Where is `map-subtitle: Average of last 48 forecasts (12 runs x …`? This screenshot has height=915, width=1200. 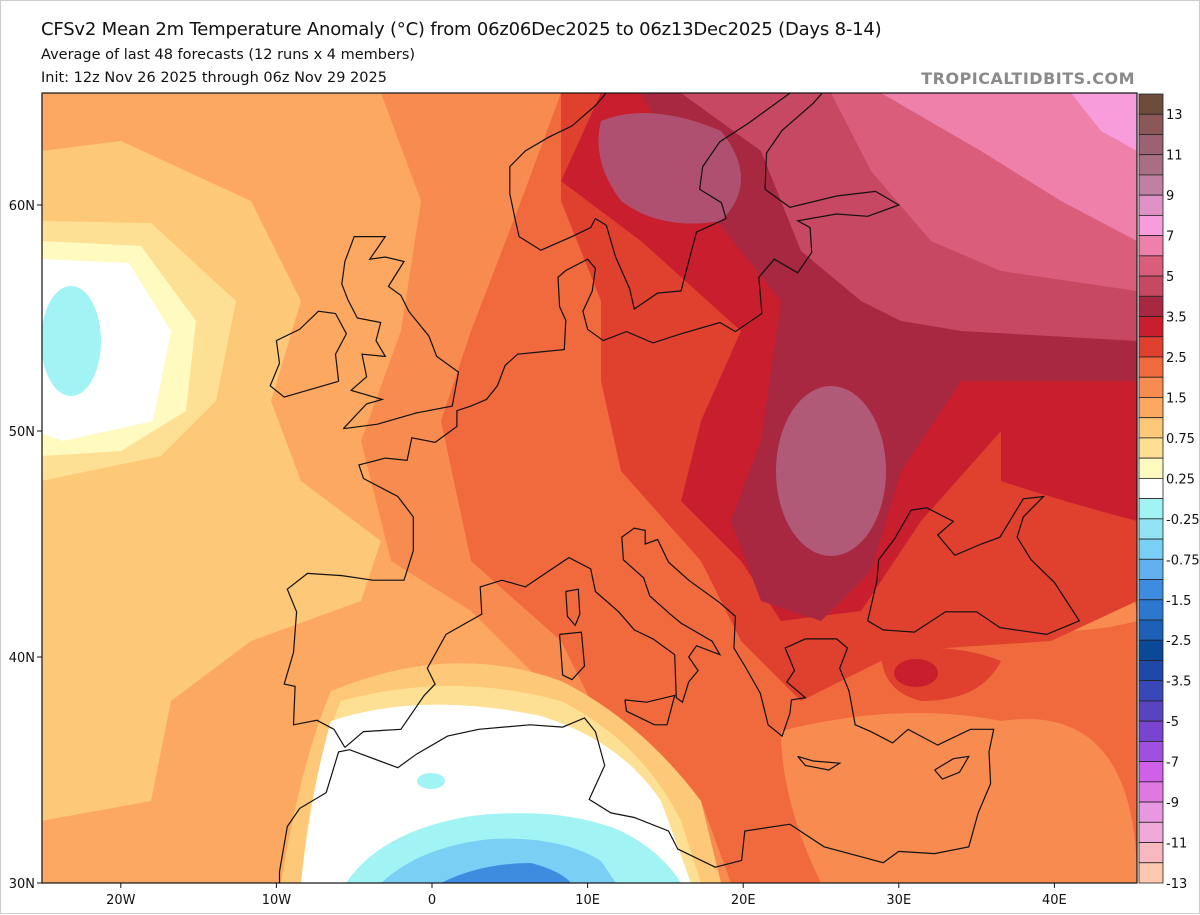 map-subtitle: Average of last 48 forecasts (12 runs x … is located at coordinates (228, 55).